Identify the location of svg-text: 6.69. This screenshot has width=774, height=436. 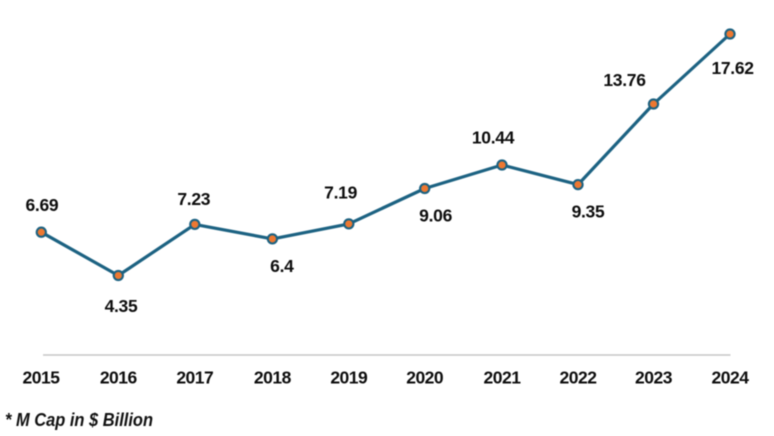
(41, 205).